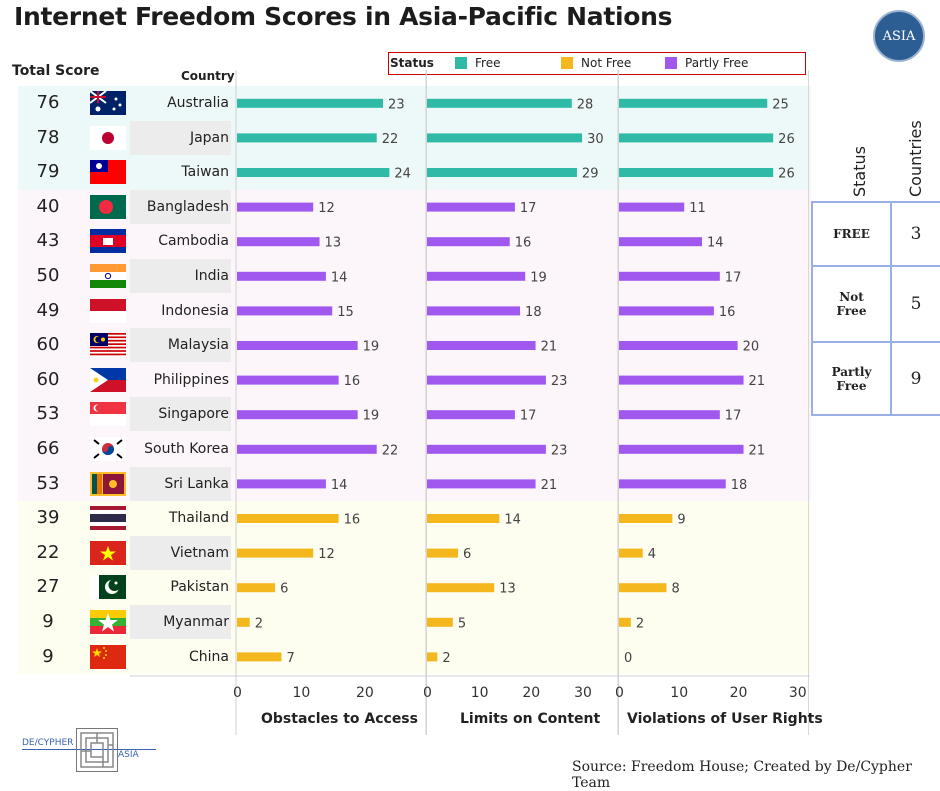 The image size is (940, 791). Describe the element at coordinates (199, 587) in the screenshot. I see `country-label: Pakistan` at that location.